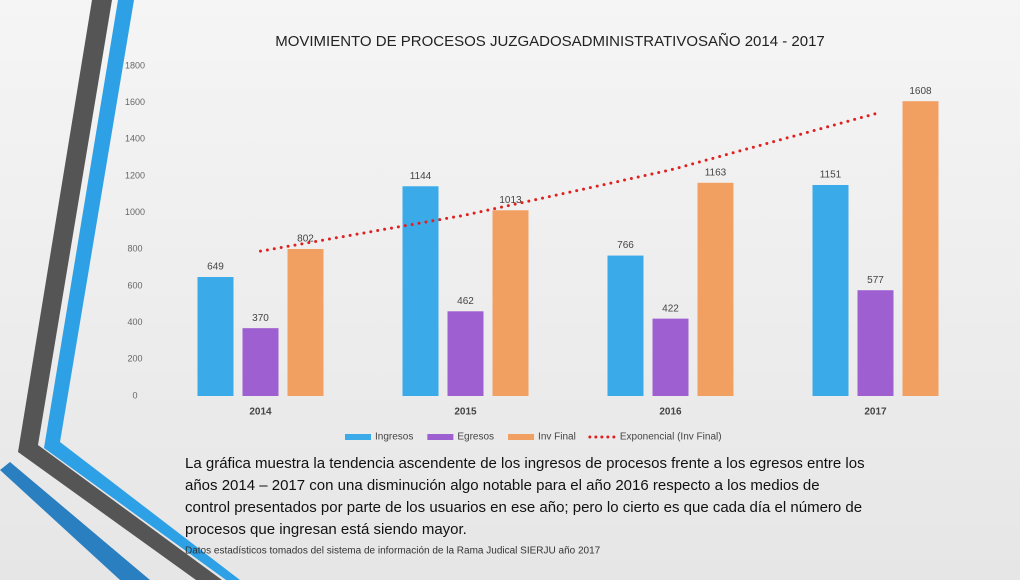 Image resolution: width=1020 pixels, height=585 pixels. Describe the element at coordinates (465, 412) in the screenshot. I see `x-tick-label: 2015` at that location.